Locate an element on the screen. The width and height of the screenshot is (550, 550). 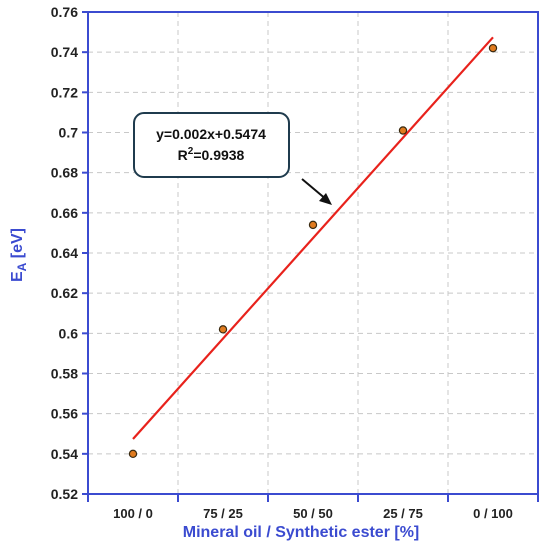
y-tick-label: 0.66 is located at coordinates (64, 213).